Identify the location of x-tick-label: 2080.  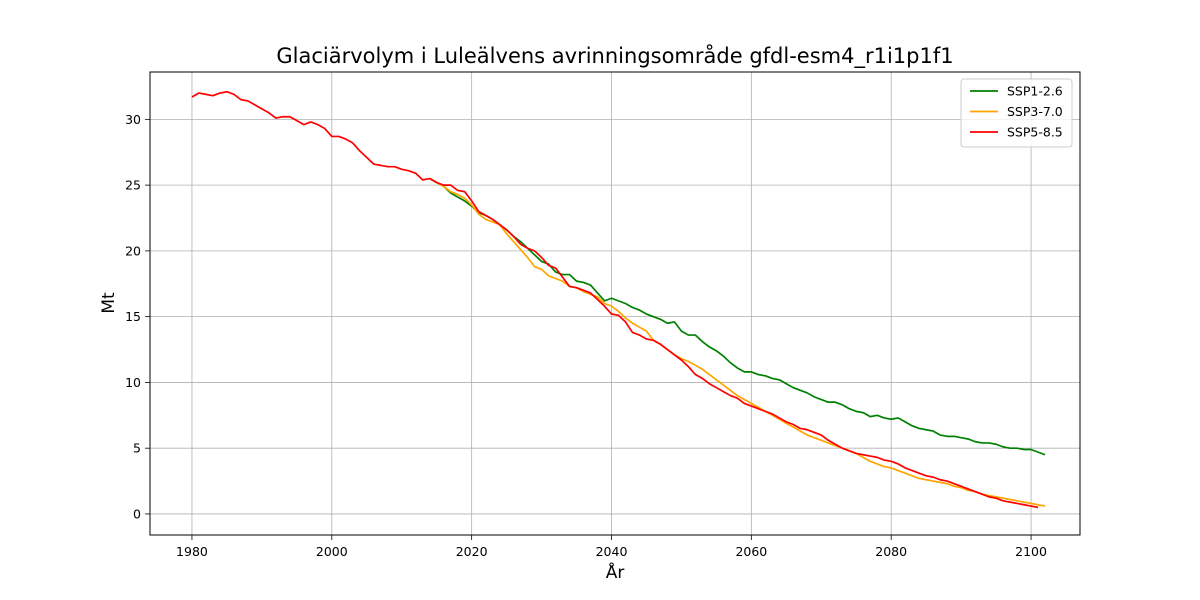
(891, 551).